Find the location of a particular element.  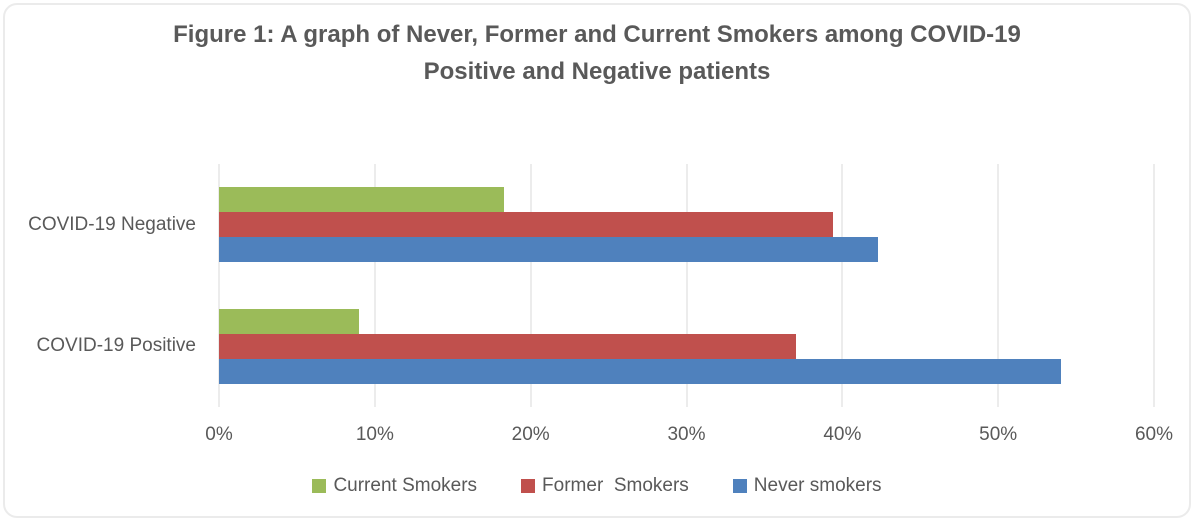

bar-never-smokers-covid-19-negative is located at coordinates (549, 250).